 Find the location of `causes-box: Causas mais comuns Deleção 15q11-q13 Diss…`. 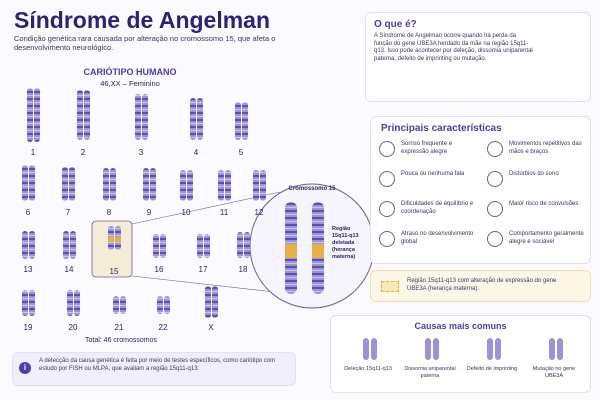

causes-box: Causas mais comuns Deleção 15q11-q13 Diss… is located at coordinates (460, 354).